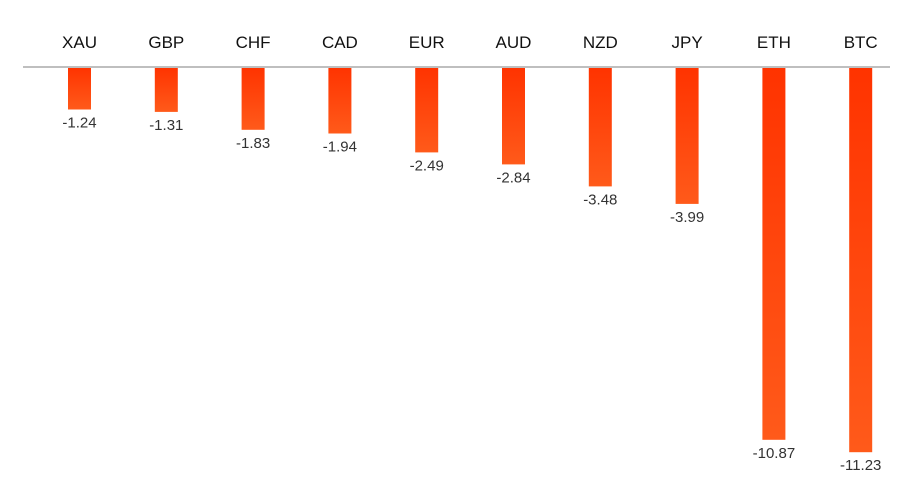 This screenshot has width=916, height=497. Describe the element at coordinates (861, 42) in the screenshot. I see `category-label-btc: BTC` at that location.